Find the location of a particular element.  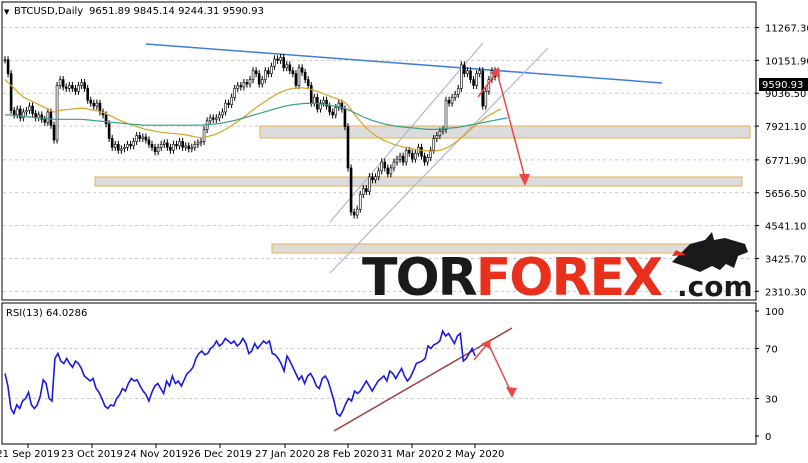

watermark-tor: TOR is located at coordinates (419, 278).